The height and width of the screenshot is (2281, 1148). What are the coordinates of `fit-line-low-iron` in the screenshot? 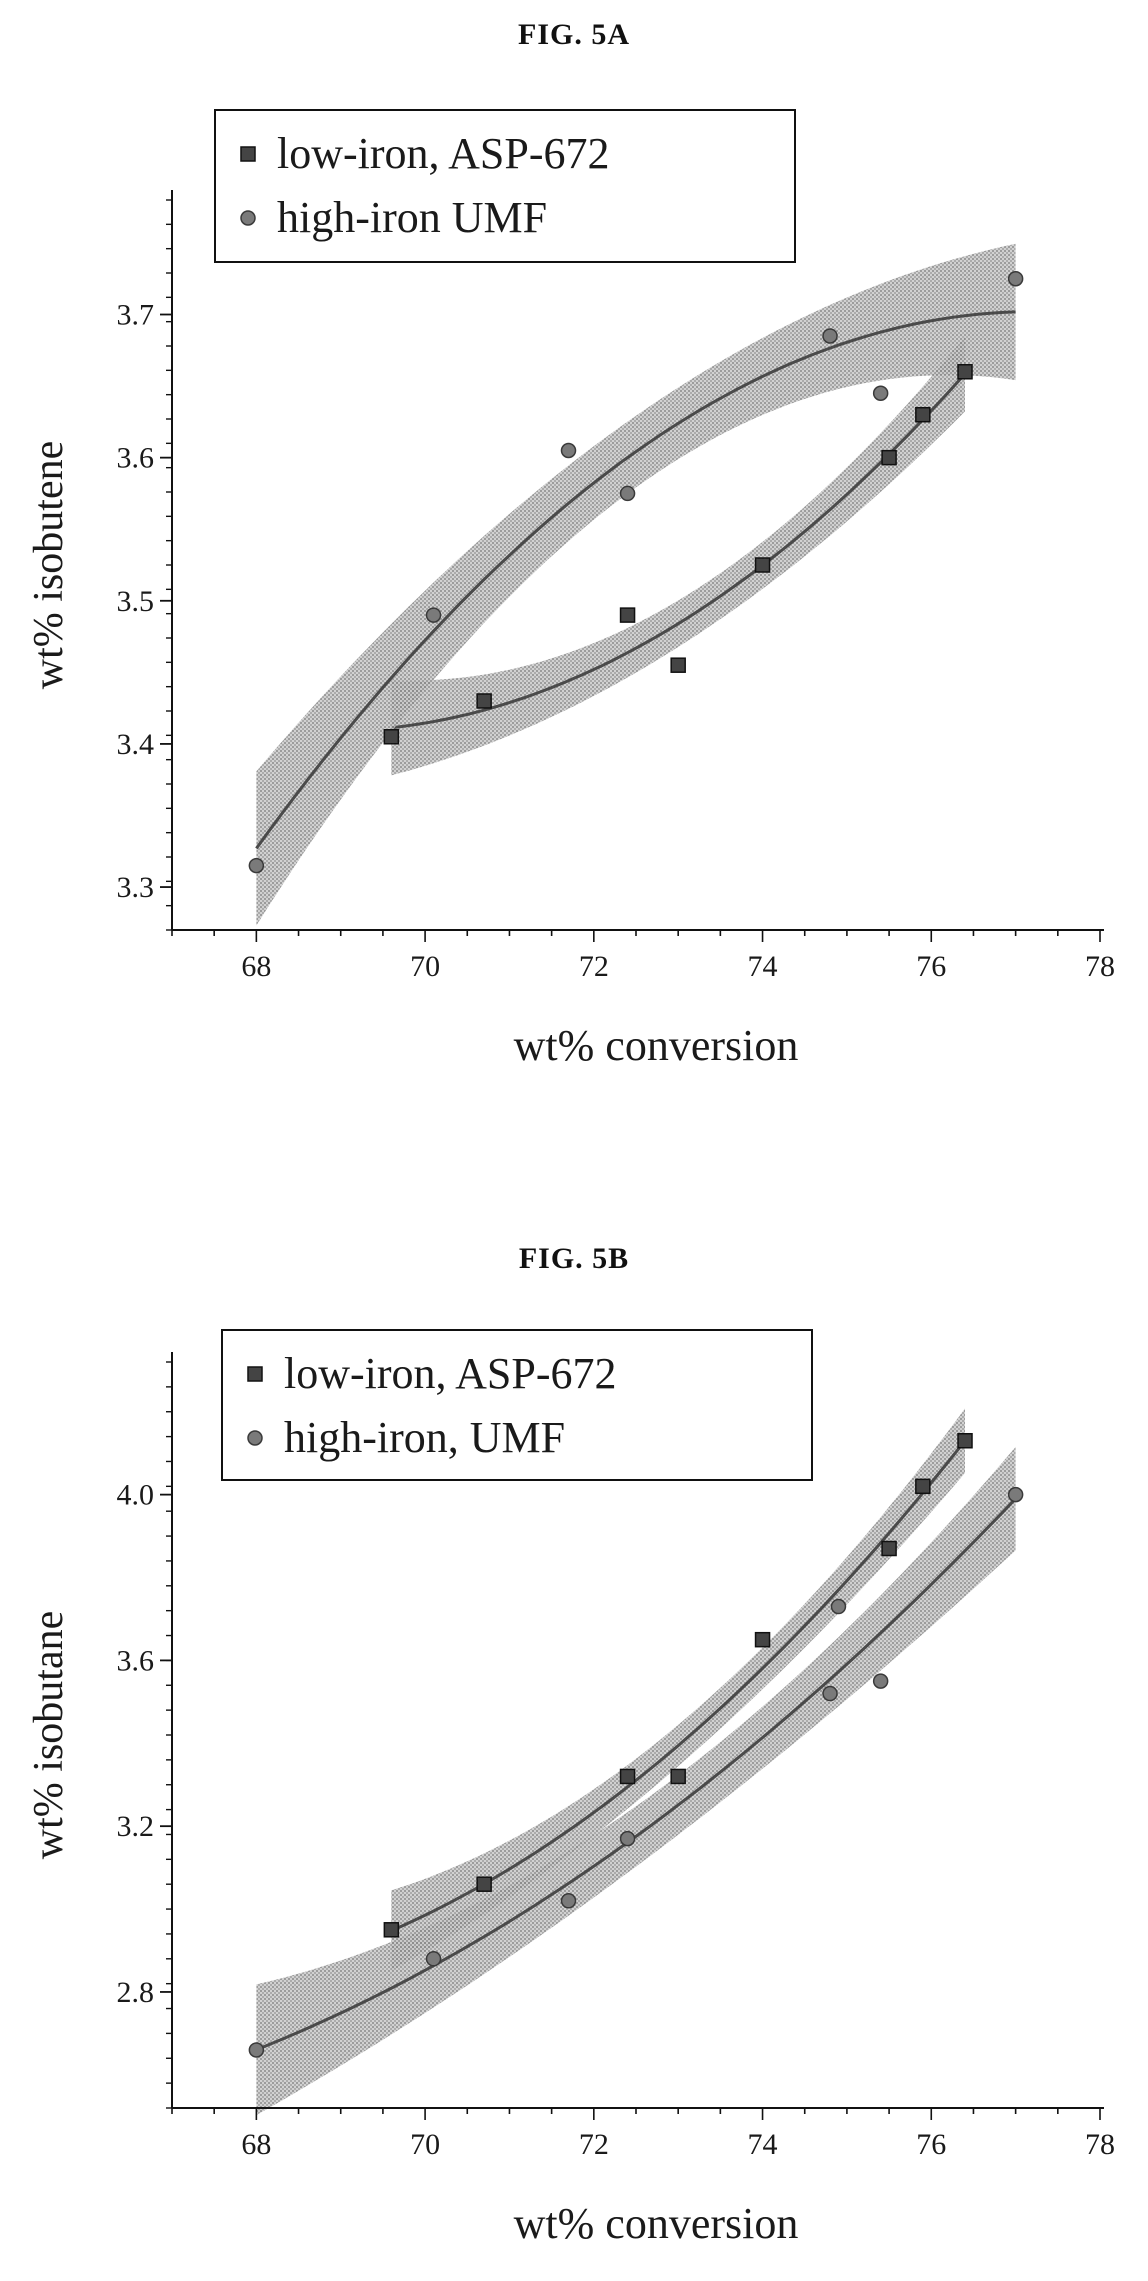 It's located at (679, 551).